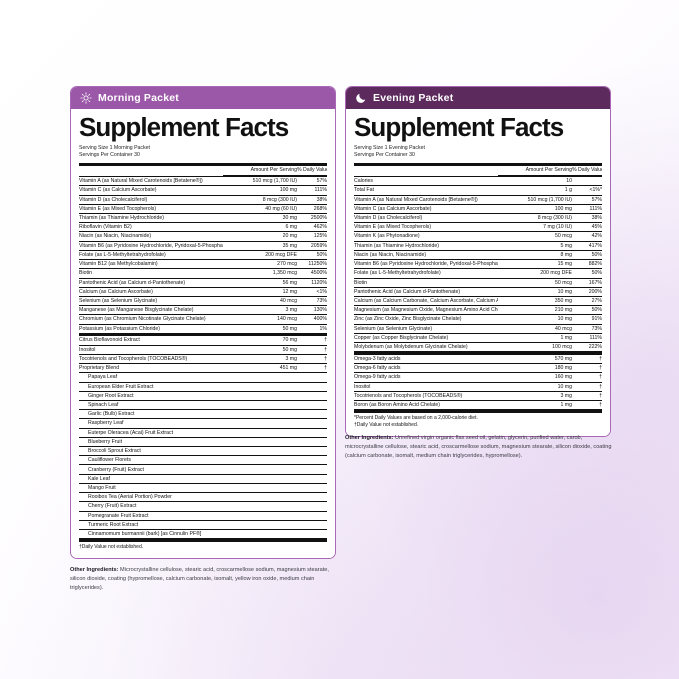 The image size is (679, 679). I want to click on table-row: Proprietary Blend 451 mg †, so click(203, 368).